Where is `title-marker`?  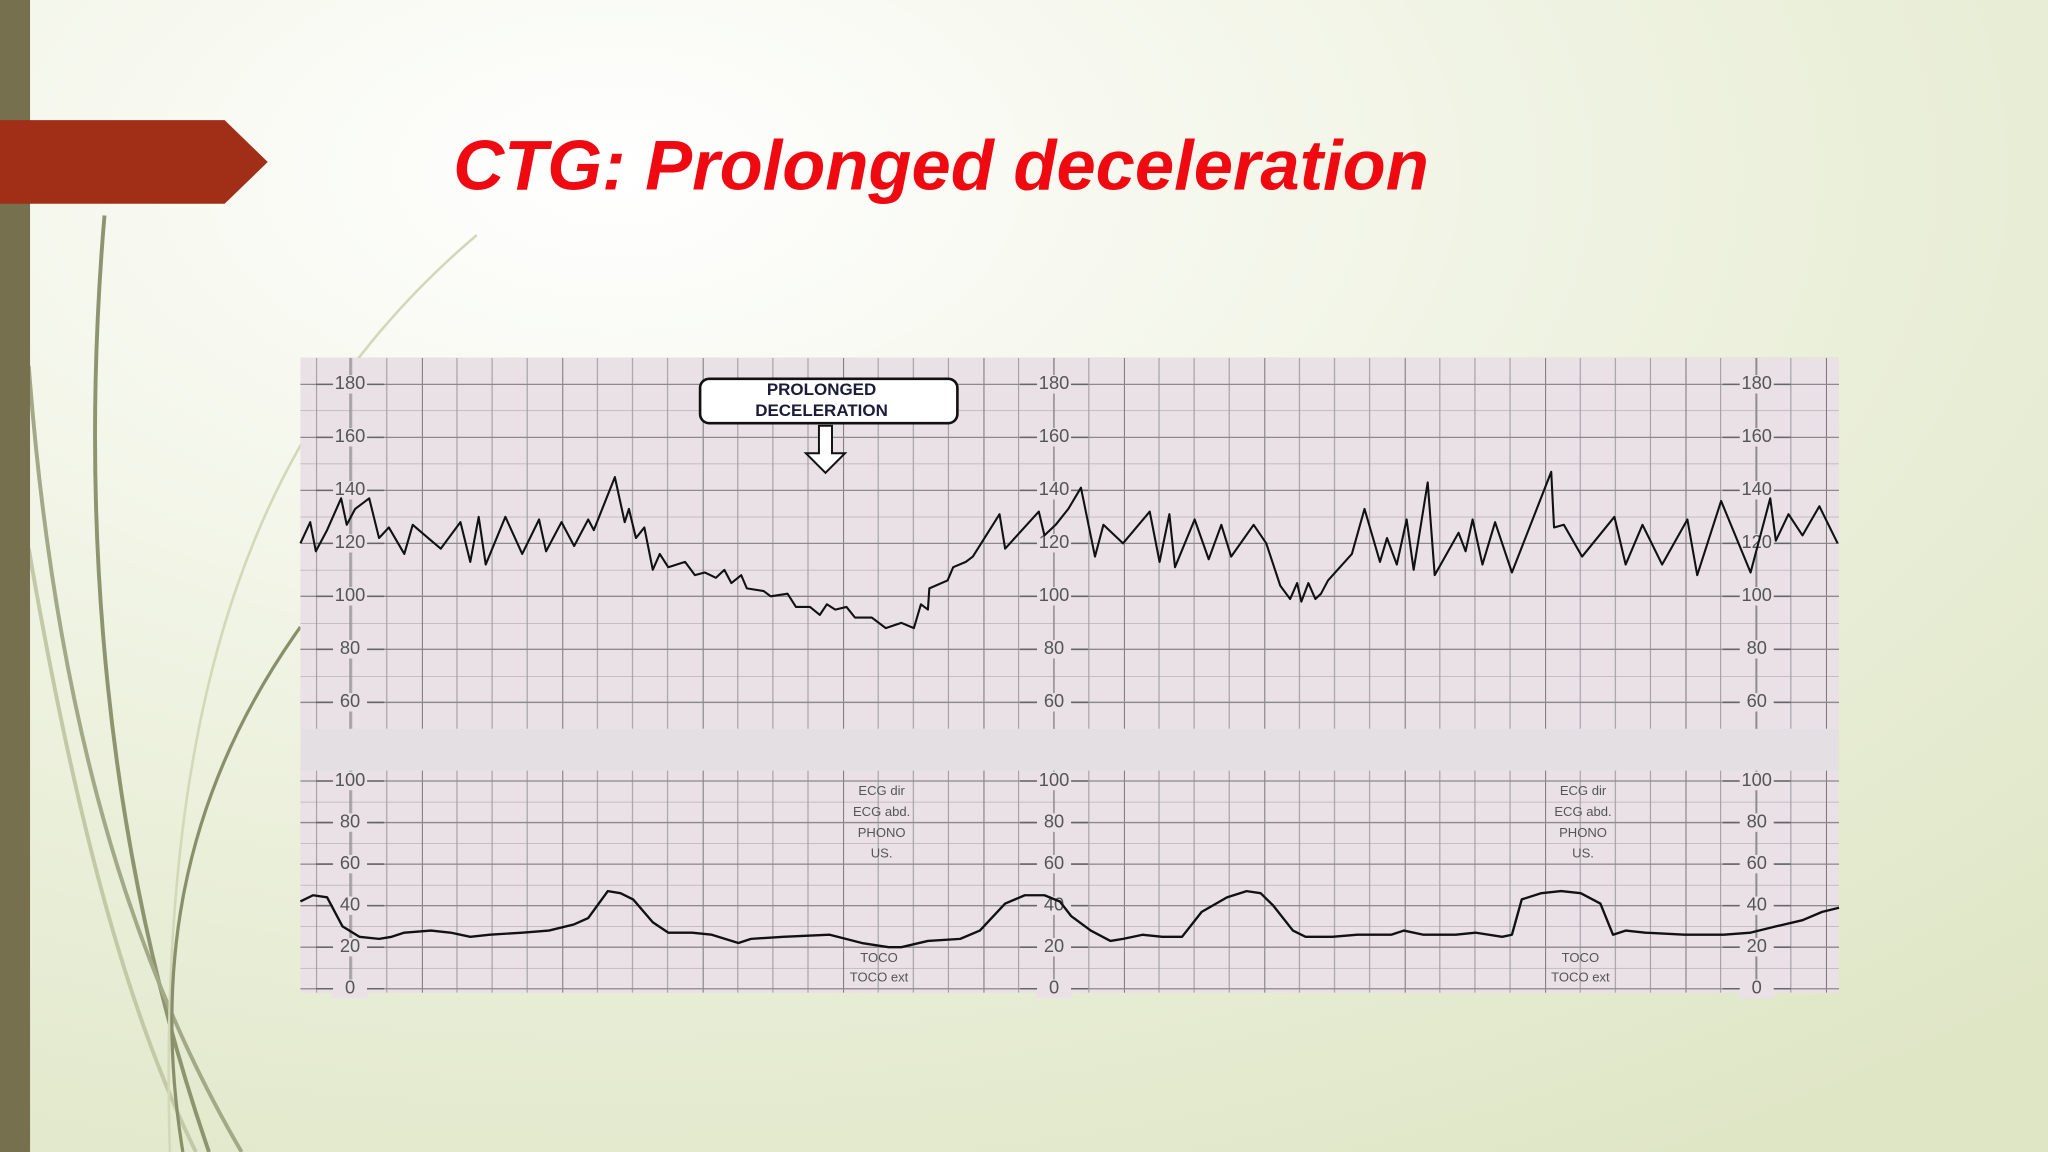 title-marker is located at coordinates (134, 162).